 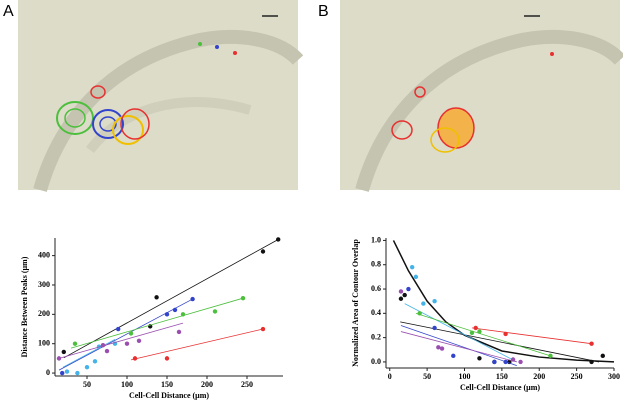 I want to click on x-tick-label: 300, so click(x=614, y=376).